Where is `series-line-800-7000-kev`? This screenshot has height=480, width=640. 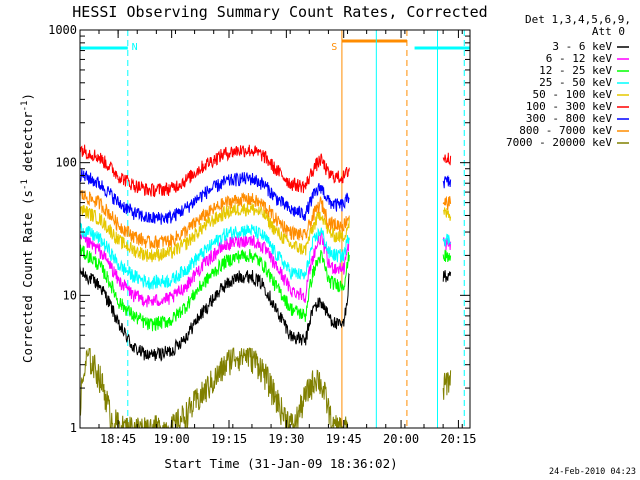 series-line-800-7000-kev is located at coordinates (214, 220).